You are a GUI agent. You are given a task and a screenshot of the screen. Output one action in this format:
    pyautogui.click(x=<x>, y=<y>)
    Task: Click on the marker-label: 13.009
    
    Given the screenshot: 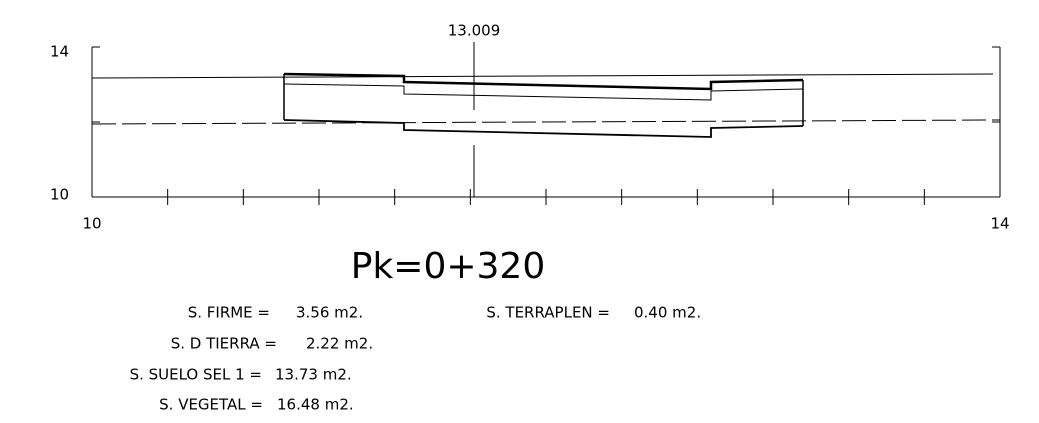 What is the action you would take?
    pyautogui.click(x=474, y=31)
    